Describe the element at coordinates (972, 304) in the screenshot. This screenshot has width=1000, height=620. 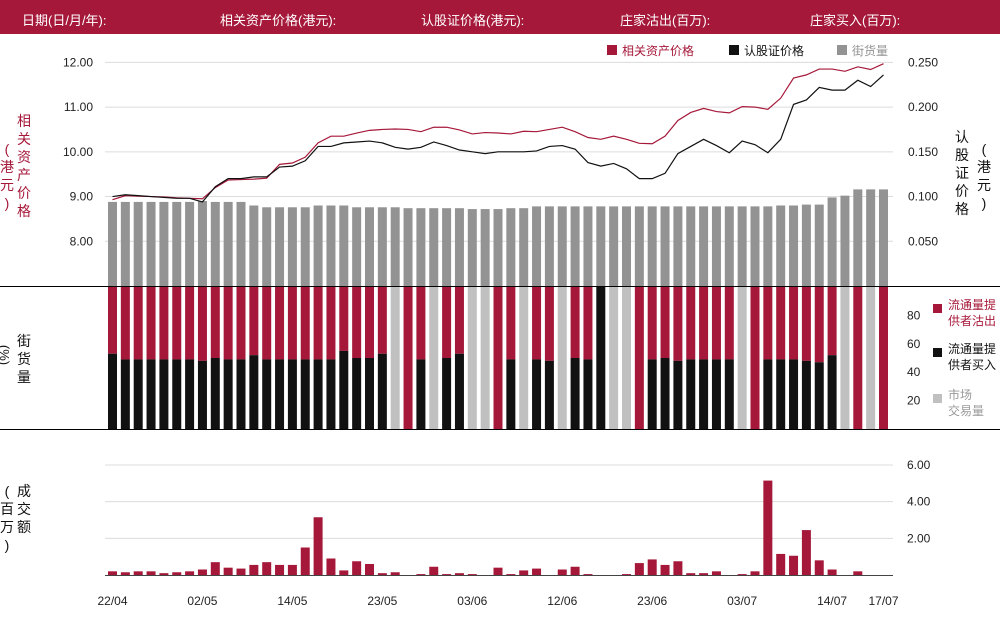
I see `lp-sell-legend-label: 流通量提` at that location.